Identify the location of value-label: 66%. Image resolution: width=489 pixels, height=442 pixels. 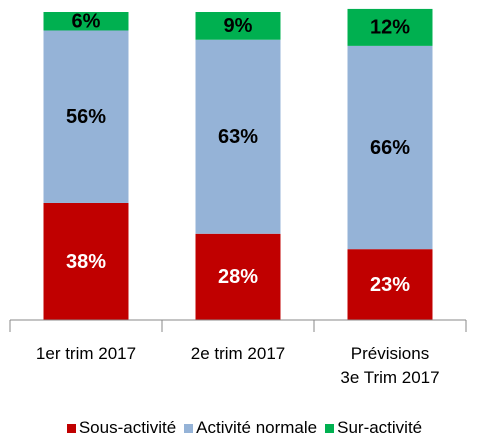
(390, 148).